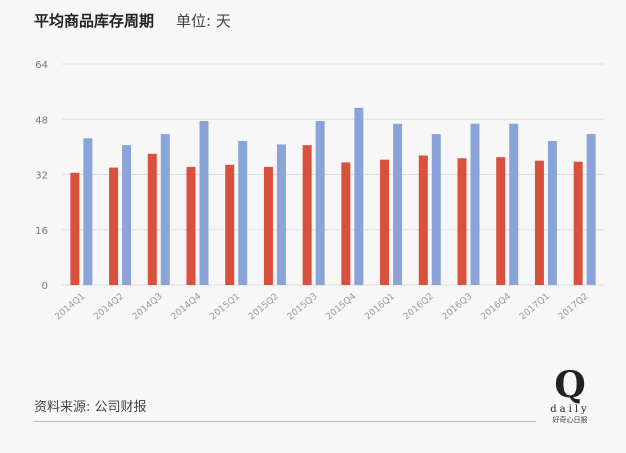 This screenshot has width=626, height=453. What do you see at coordinates (148, 307) in the screenshot?
I see `x-tick-label: 2014Q3` at bounding box center [148, 307].